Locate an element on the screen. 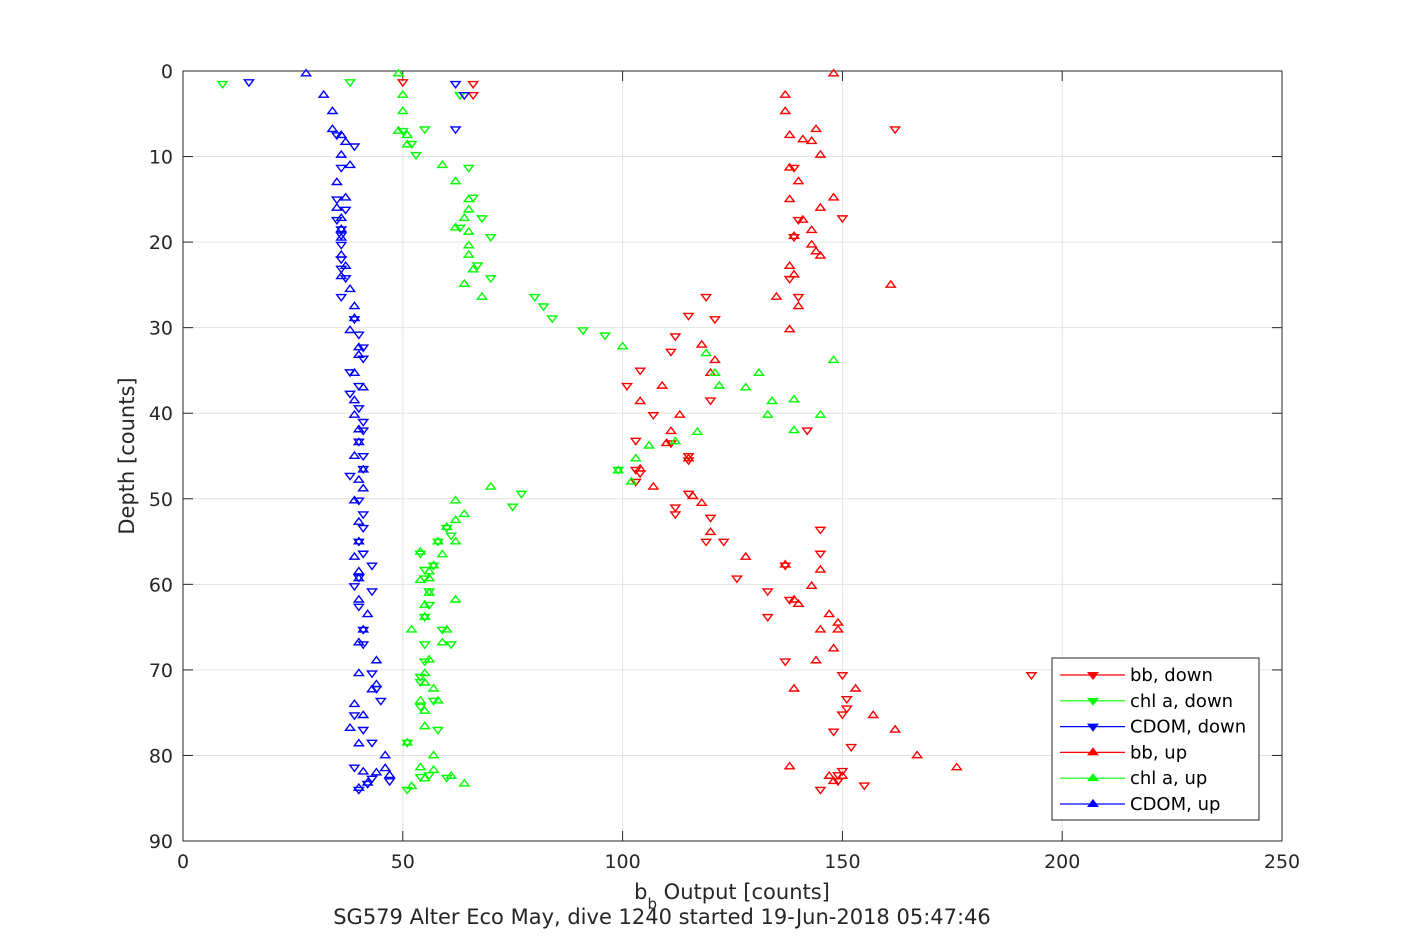 This screenshot has height=945, width=1417. x-tick-label: 200 is located at coordinates (1062, 862).